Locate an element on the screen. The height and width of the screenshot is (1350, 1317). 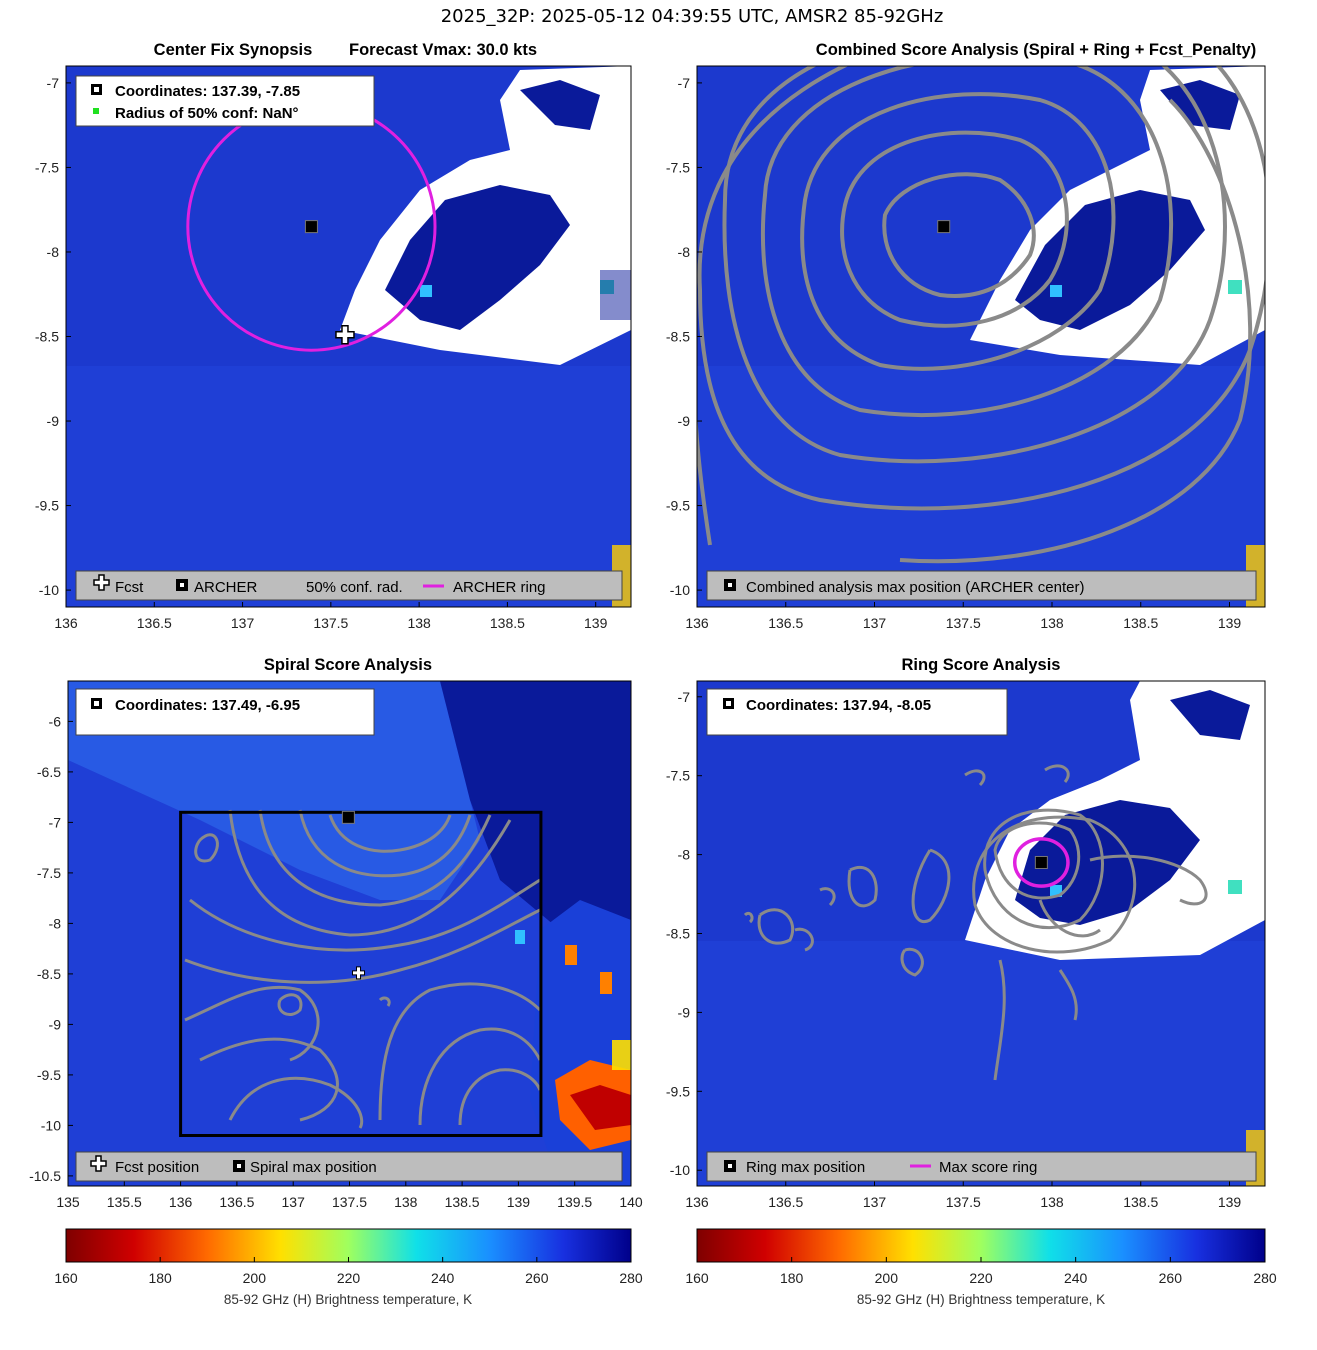
fcst-legend-icon is located at coordinates (101, 582).